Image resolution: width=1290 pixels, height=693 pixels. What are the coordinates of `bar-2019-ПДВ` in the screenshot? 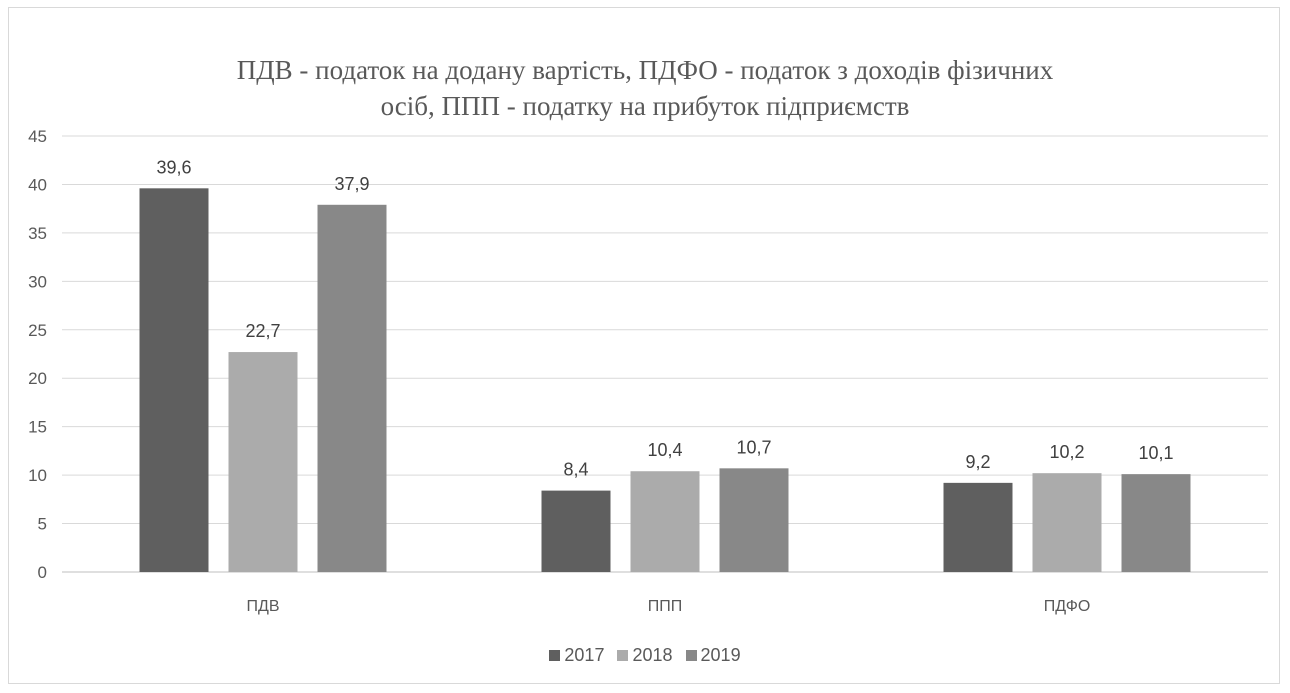 It's located at (352, 388).